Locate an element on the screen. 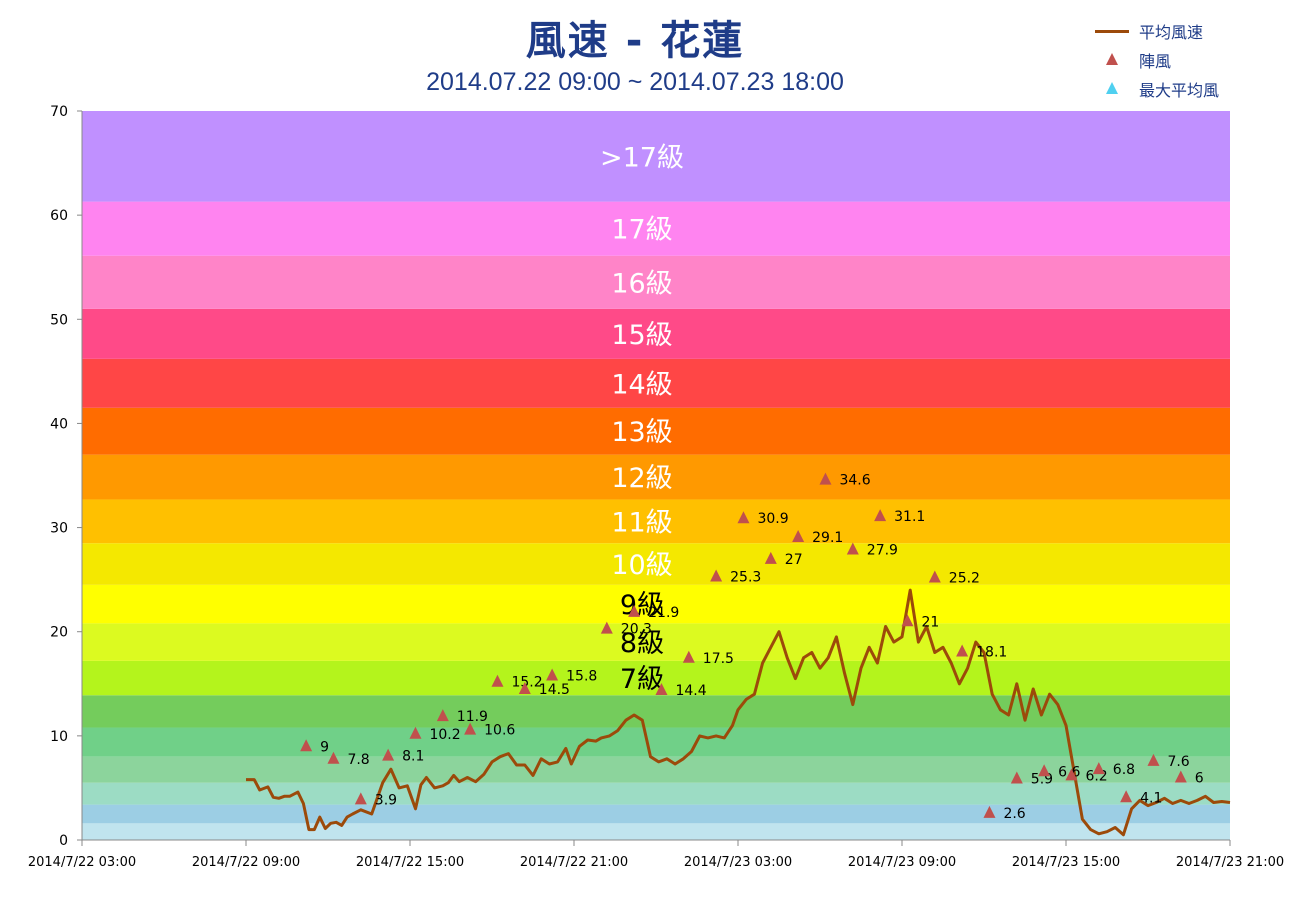 This screenshot has height=900, width=1300. gust-data-label: 3.9 is located at coordinates (386, 800).